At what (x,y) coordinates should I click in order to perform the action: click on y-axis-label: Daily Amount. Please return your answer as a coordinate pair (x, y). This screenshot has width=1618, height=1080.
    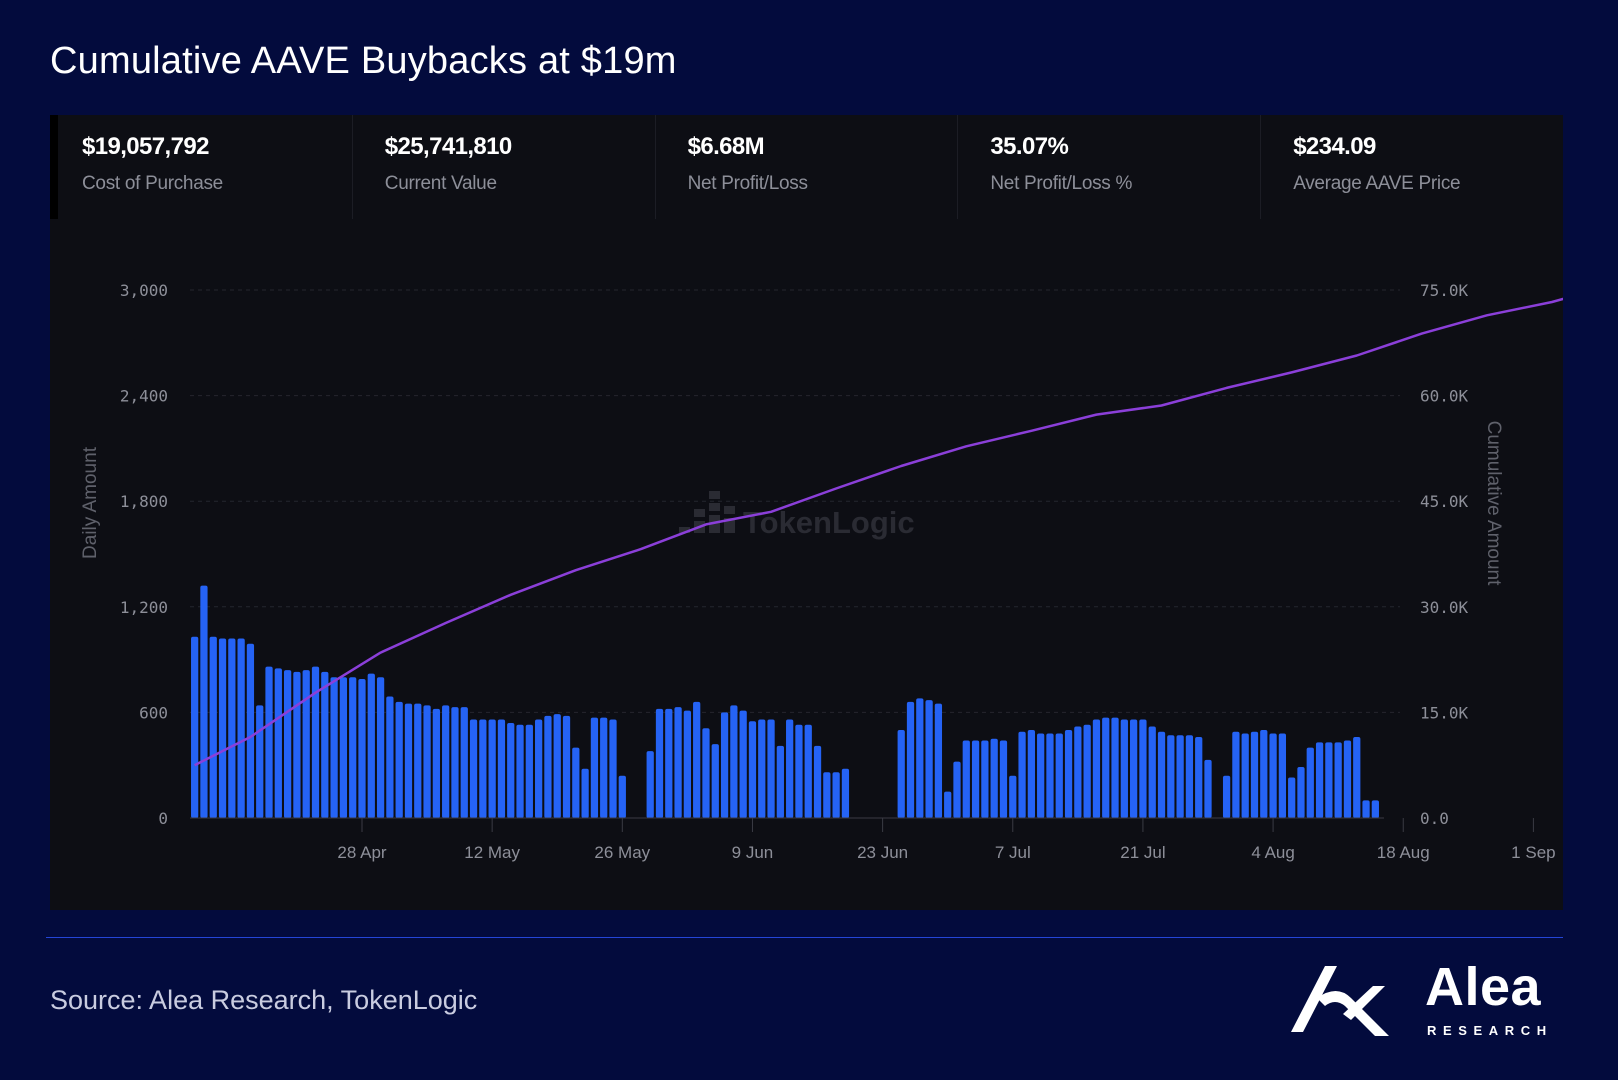
    Looking at the image, I should click on (90, 502).